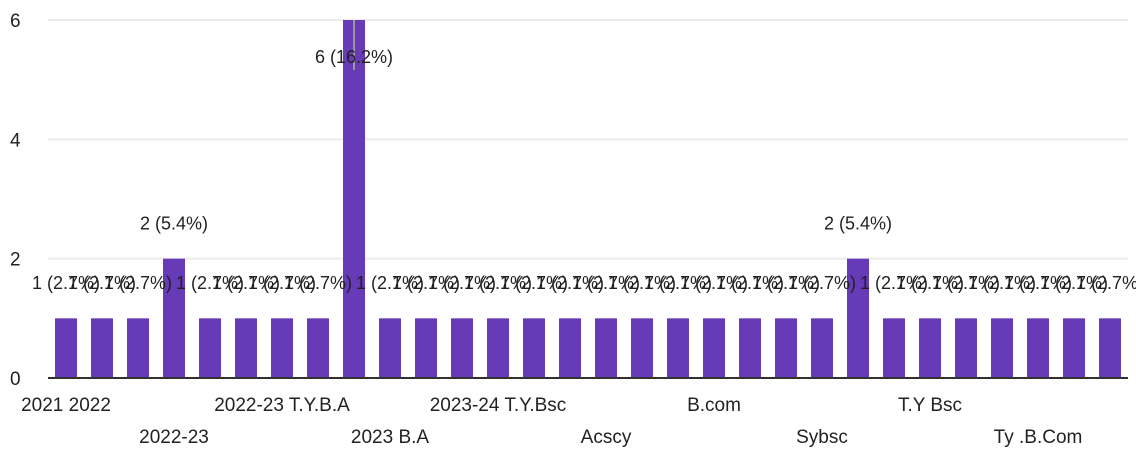 The height and width of the screenshot is (452, 1136). What do you see at coordinates (714, 405) in the screenshot?
I see `x-tick-label: B.com` at bounding box center [714, 405].